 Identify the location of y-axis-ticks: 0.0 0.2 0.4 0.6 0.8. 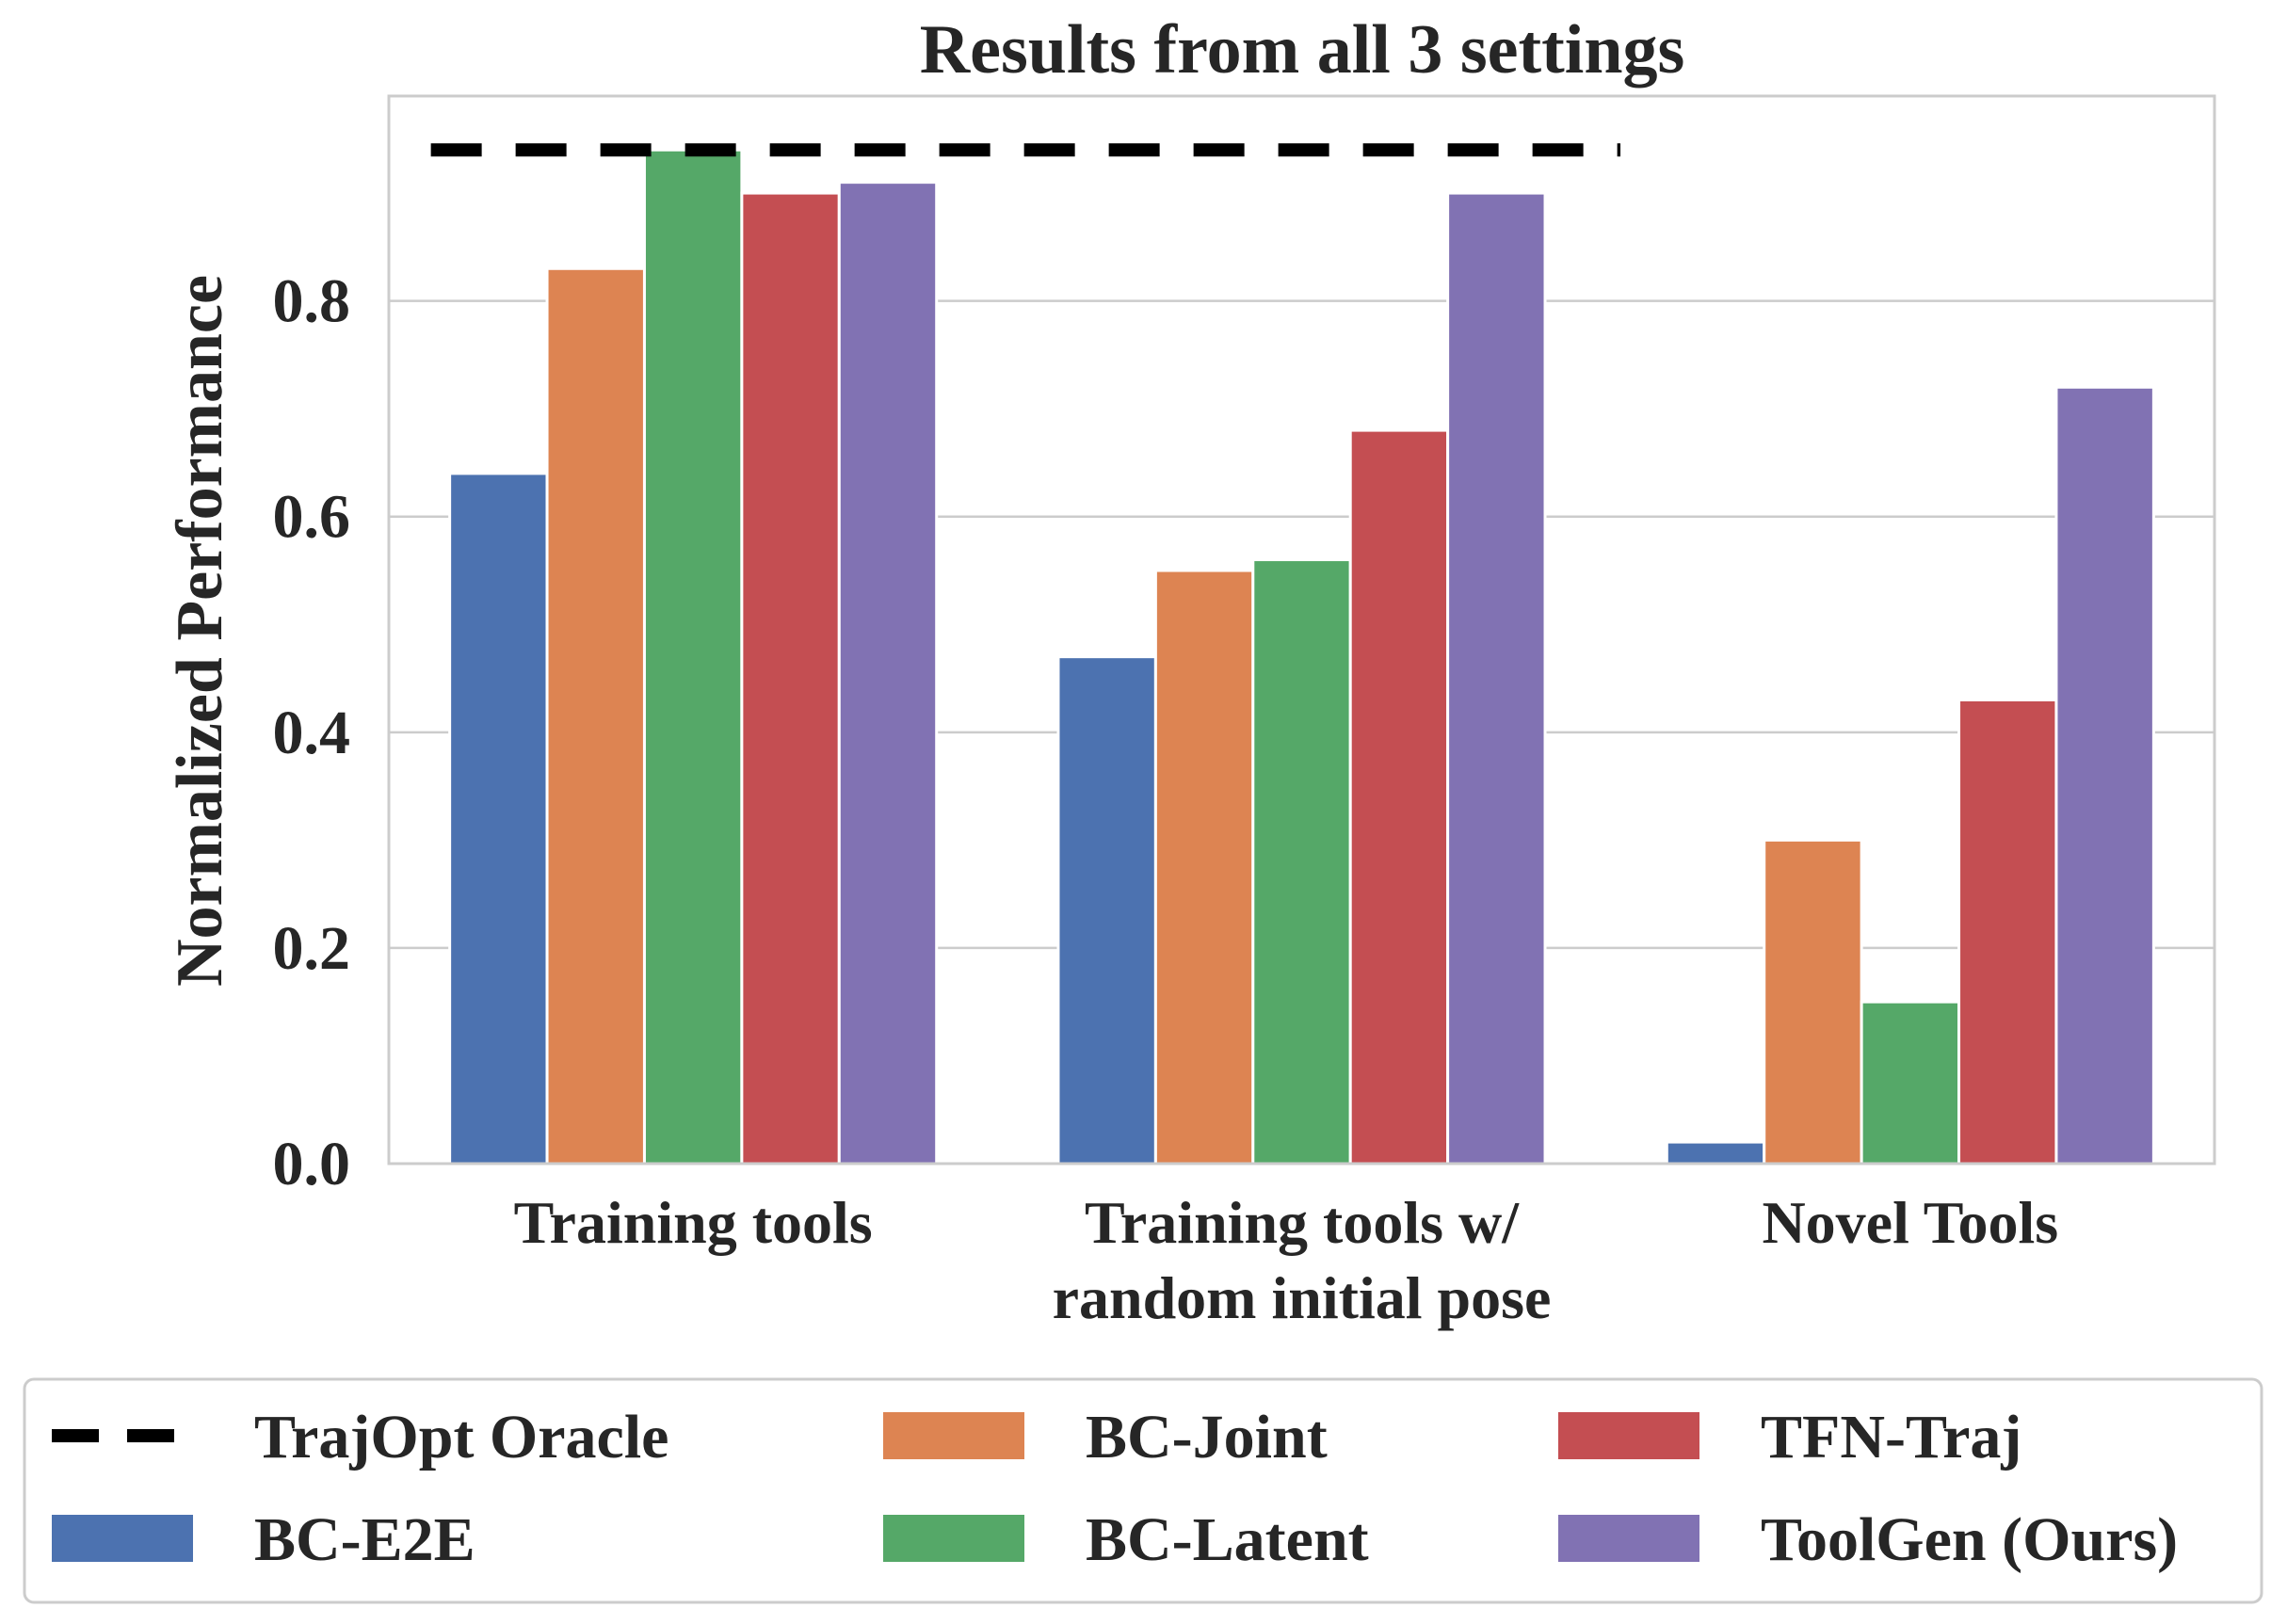
(312, 732).